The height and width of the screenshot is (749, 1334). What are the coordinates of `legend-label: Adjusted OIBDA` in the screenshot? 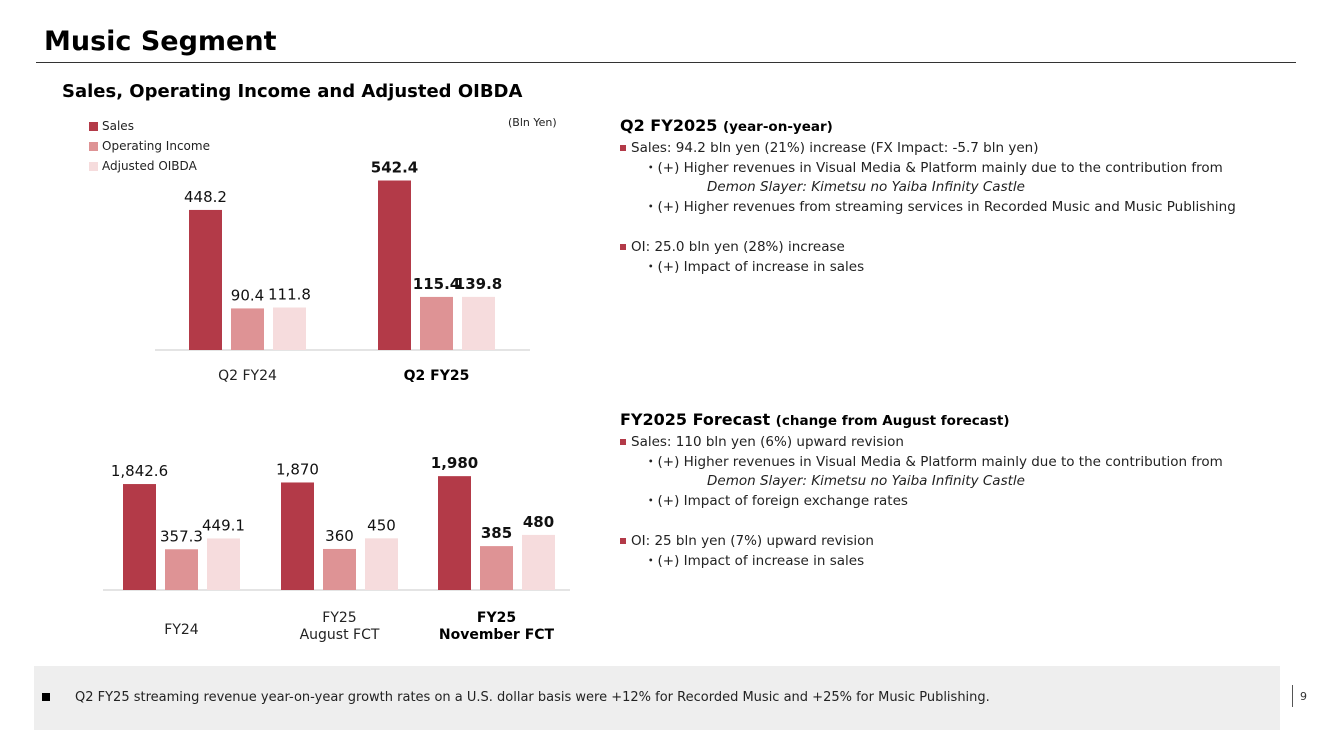 It's located at (149, 166).